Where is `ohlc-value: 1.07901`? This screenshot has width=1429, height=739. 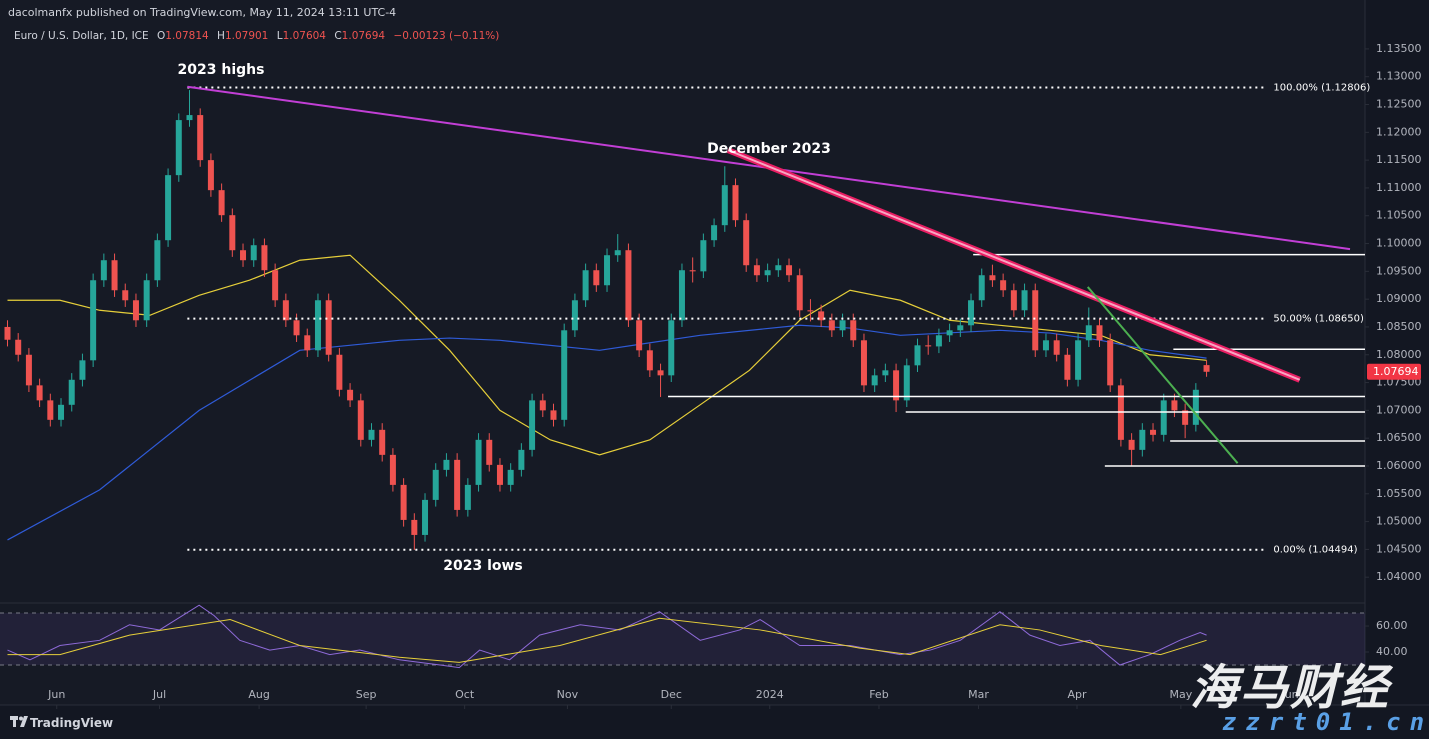 ohlc-value: 1.07901 is located at coordinates (246, 36).